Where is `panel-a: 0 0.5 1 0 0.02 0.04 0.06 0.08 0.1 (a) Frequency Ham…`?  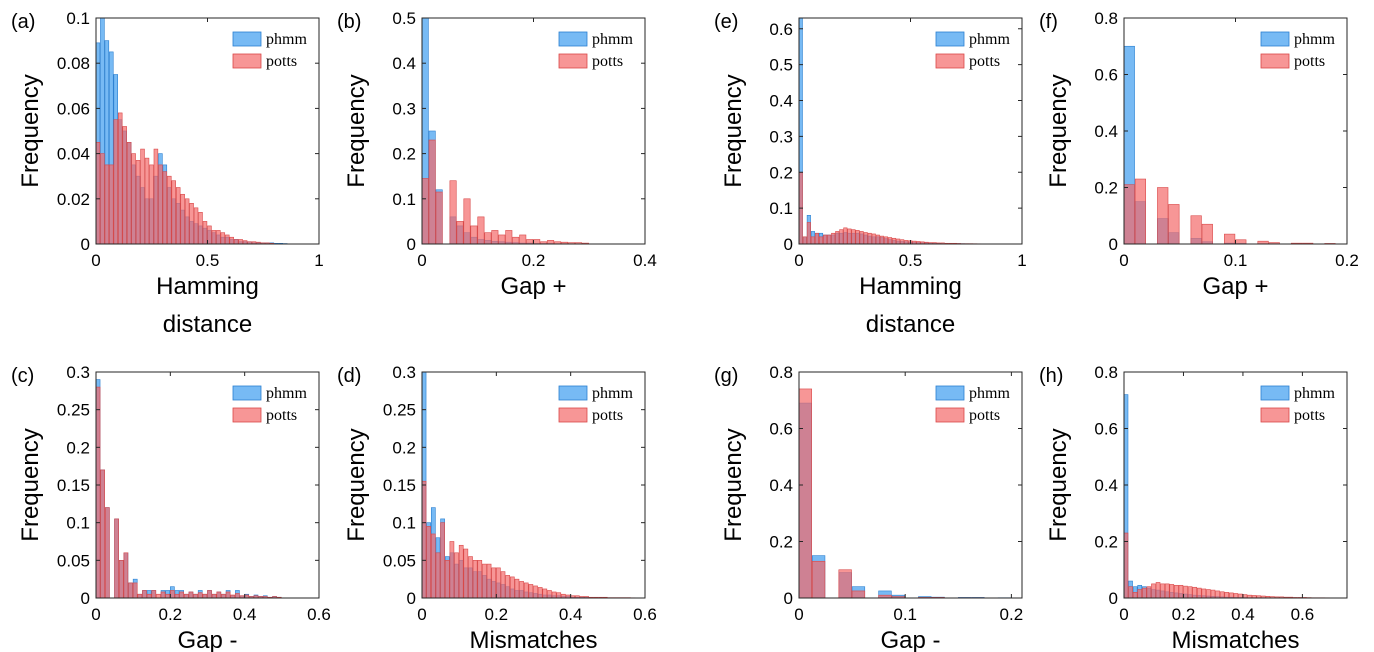
panel-a: 0 0.5 1 0 0.02 0.04 0.06 0.08 0.1 (a) Frequency Ham… is located at coordinates (167, 173).